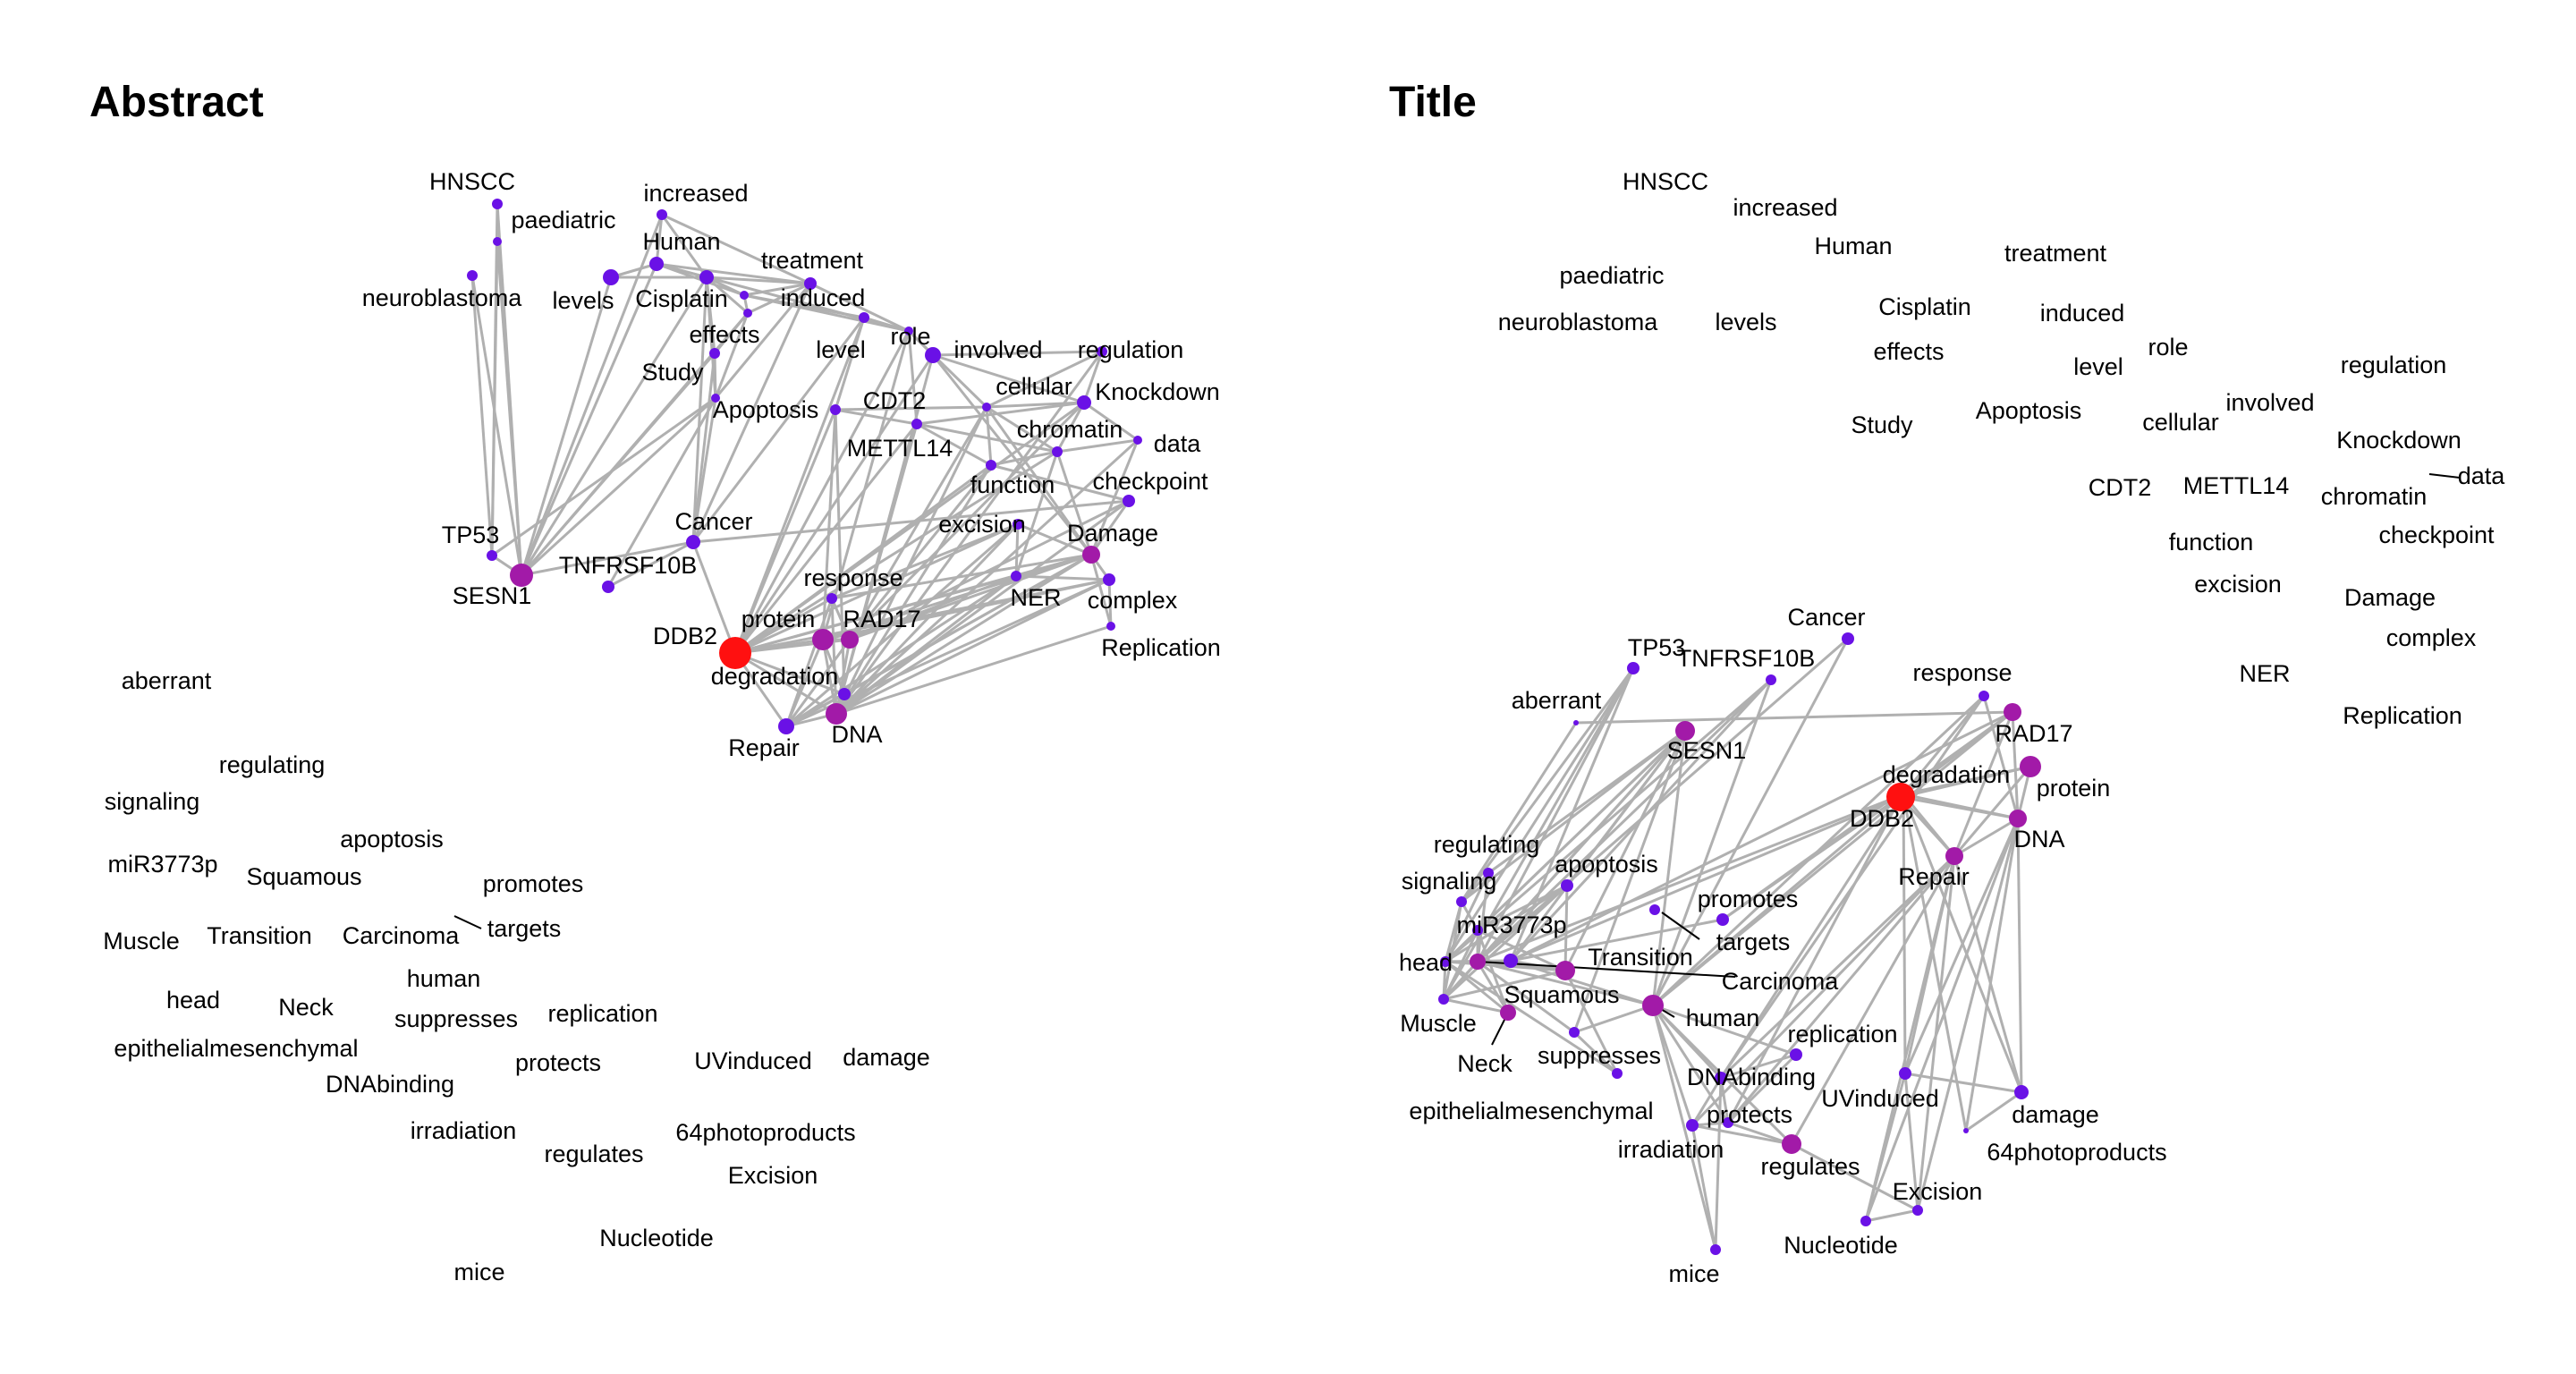  I want to click on title-edge-rad17-degradation, so click(1957, 753).